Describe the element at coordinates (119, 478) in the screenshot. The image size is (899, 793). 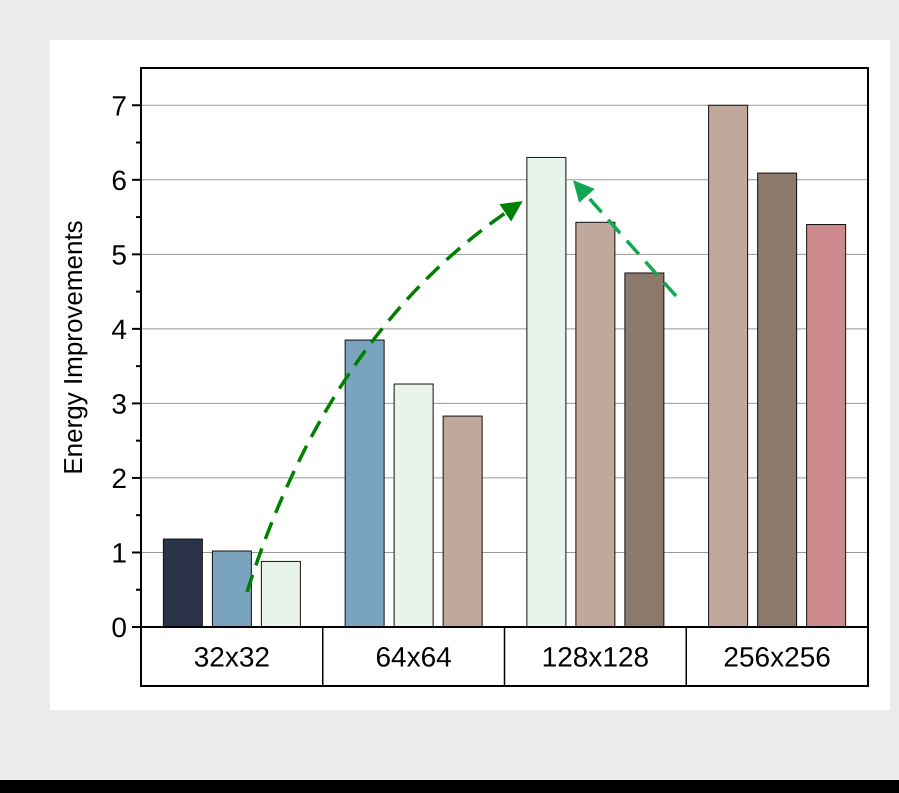
I see `y-tick-label: 2` at that location.